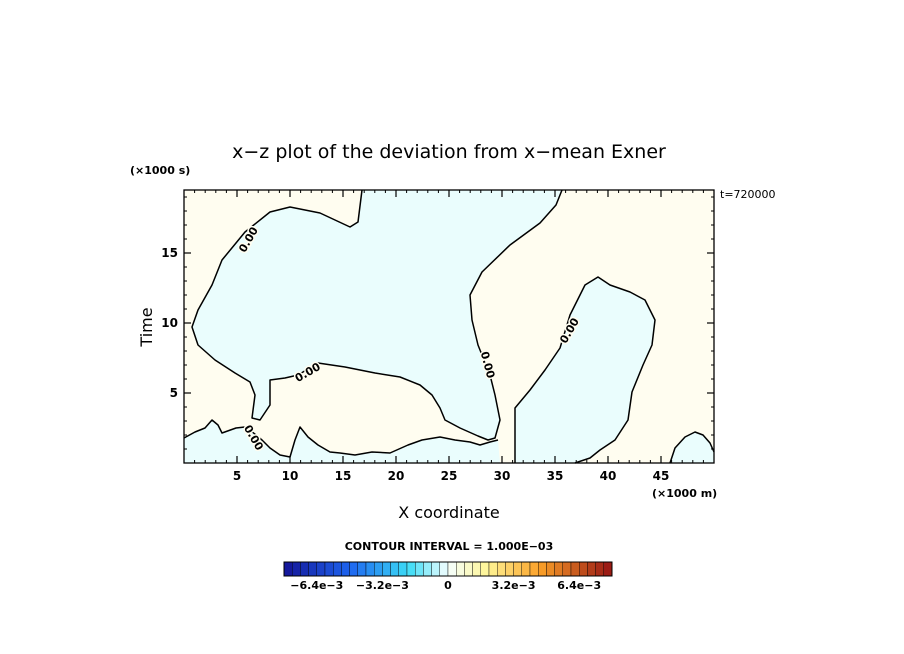 The height and width of the screenshot is (654, 904). What do you see at coordinates (437, 323) in the screenshot?
I see `y-ticks: 5 10 15` at bounding box center [437, 323].